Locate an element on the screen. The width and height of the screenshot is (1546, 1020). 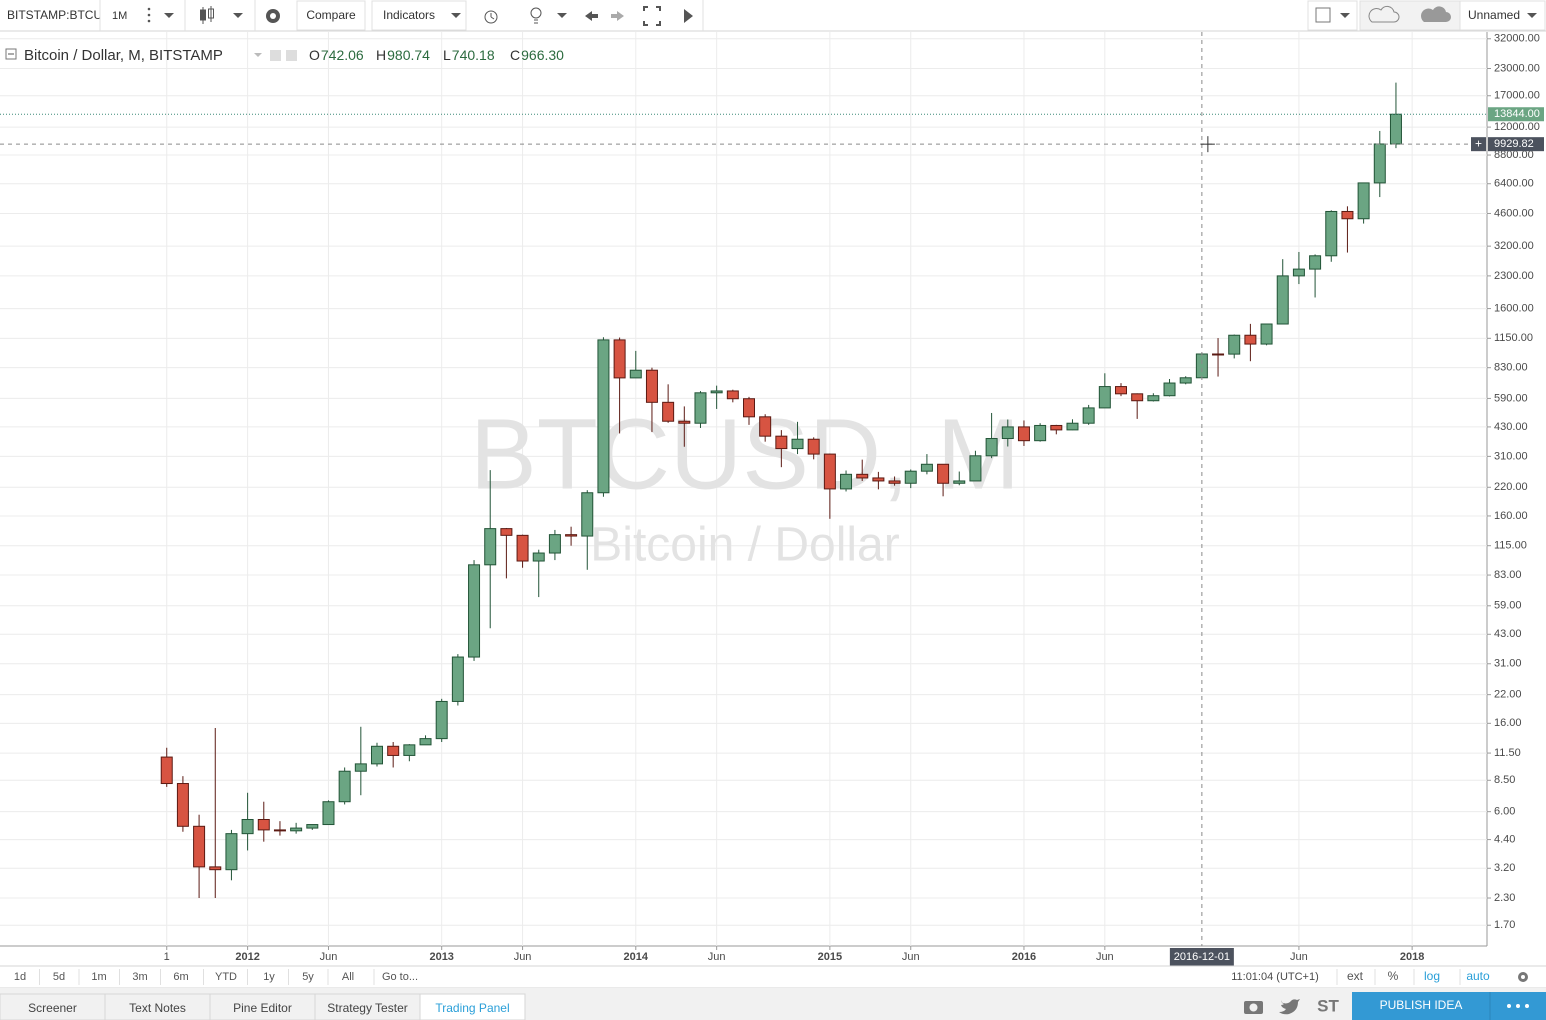
tab-label: Text Notes is located at coordinates (157, 1008).